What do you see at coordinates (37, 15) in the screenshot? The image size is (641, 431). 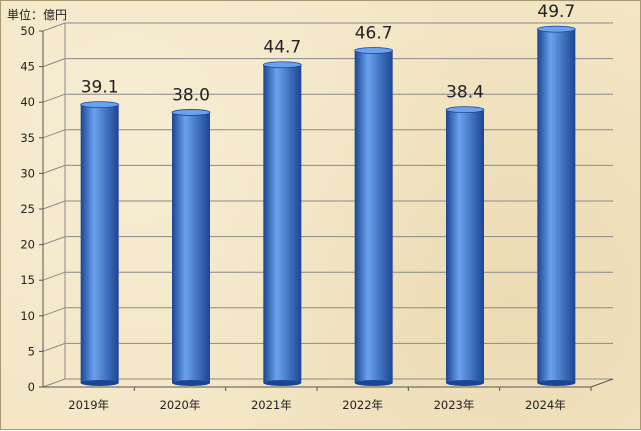 I see `unit-label: 単位：億円` at bounding box center [37, 15].